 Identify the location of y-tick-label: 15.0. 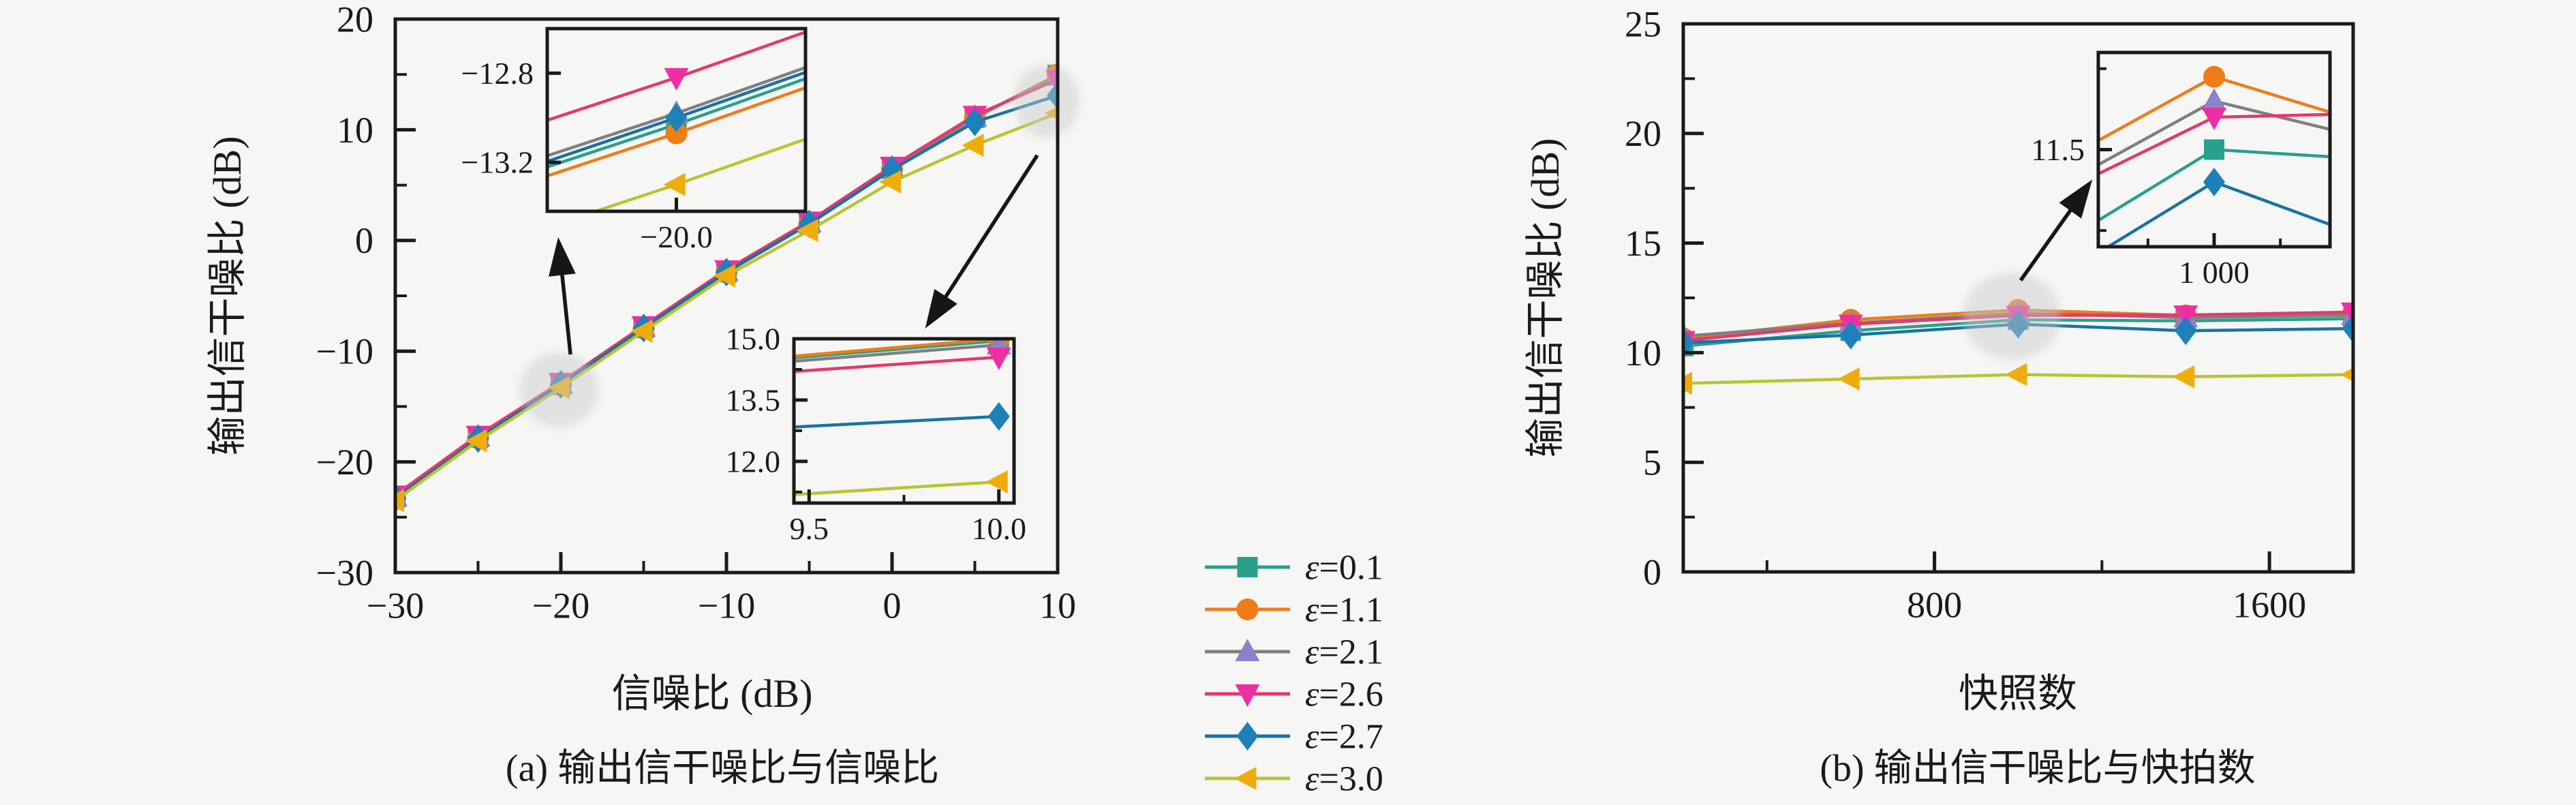
(753, 339).